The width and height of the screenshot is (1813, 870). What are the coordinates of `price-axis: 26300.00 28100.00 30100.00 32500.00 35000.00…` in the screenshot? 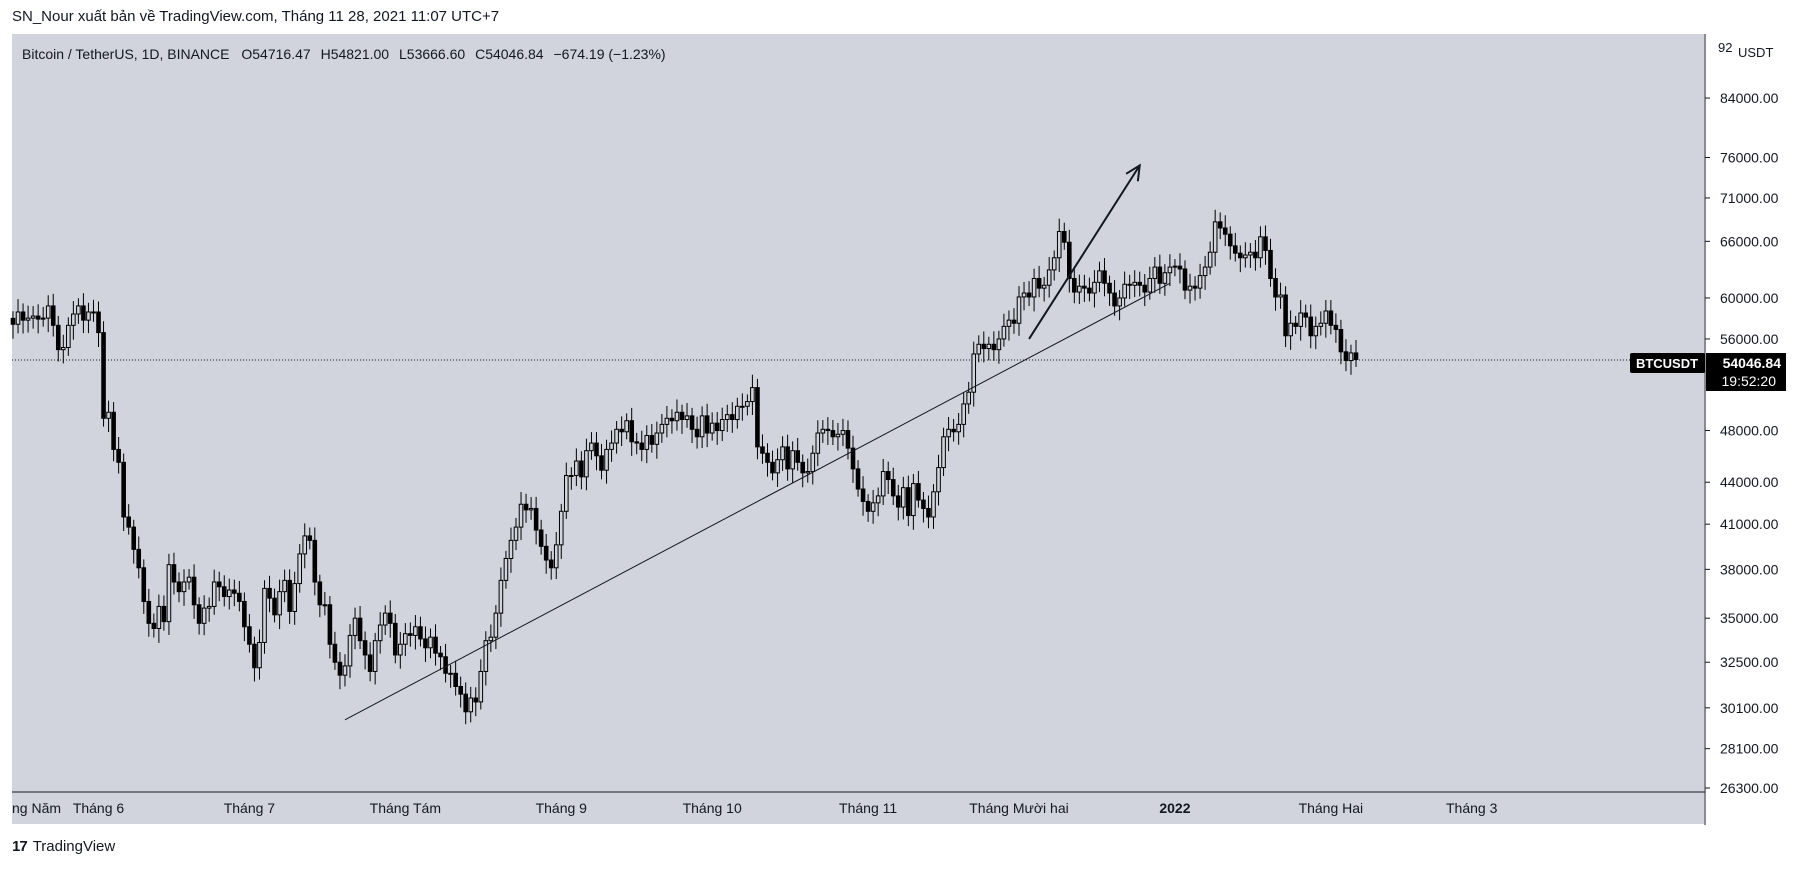 It's located at (1742, 443).